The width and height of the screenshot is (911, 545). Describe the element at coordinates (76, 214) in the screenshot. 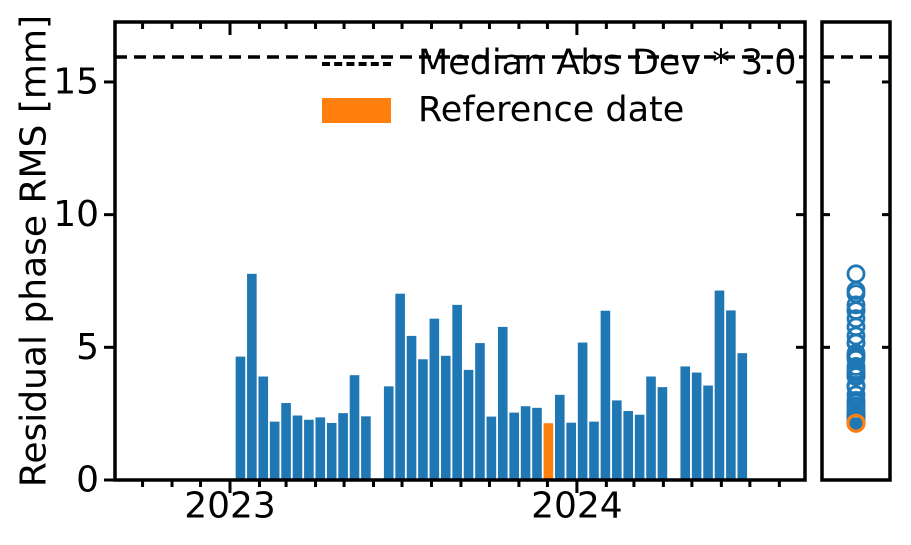

I see `y-tick-label: 10` at that location.